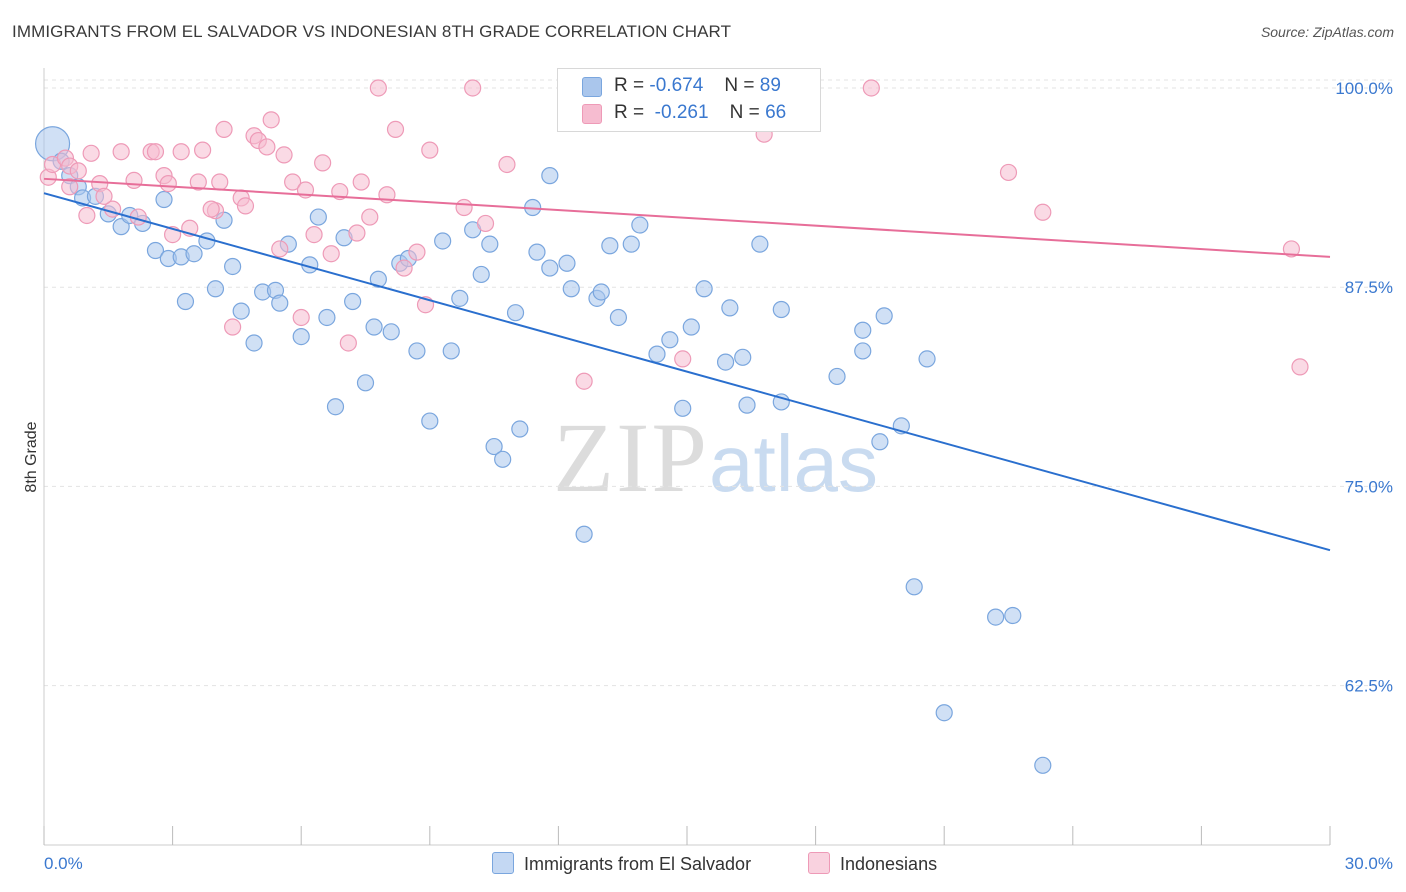 This screenshot has width=1406, height=892. What do you see at coordinates (1369, 486) in the screenshot?
I see `y-tick-label: 75.0%` at bounding box center [1369, 486].